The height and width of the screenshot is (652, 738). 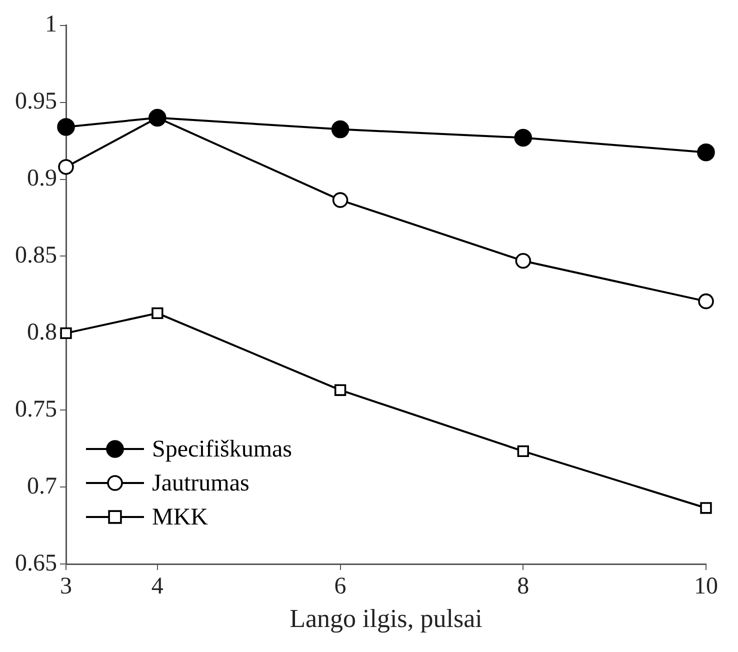 What do you see at coordinates (36, 255) in the screenshot?
I see `y-tick-label: 0.85` at bounding box center [36, 255].